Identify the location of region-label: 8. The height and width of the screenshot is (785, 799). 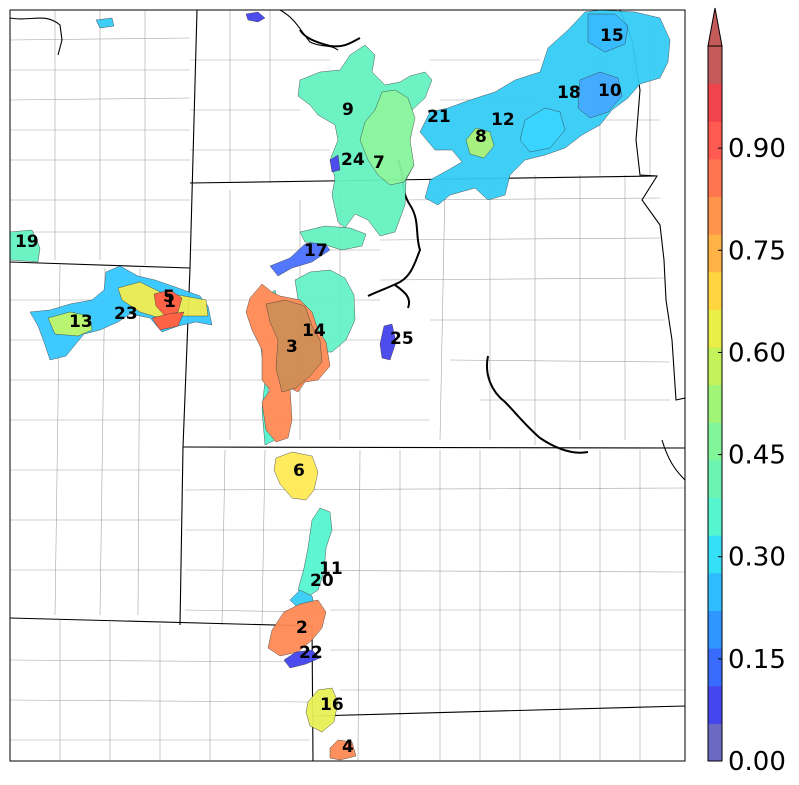
(481, 137).